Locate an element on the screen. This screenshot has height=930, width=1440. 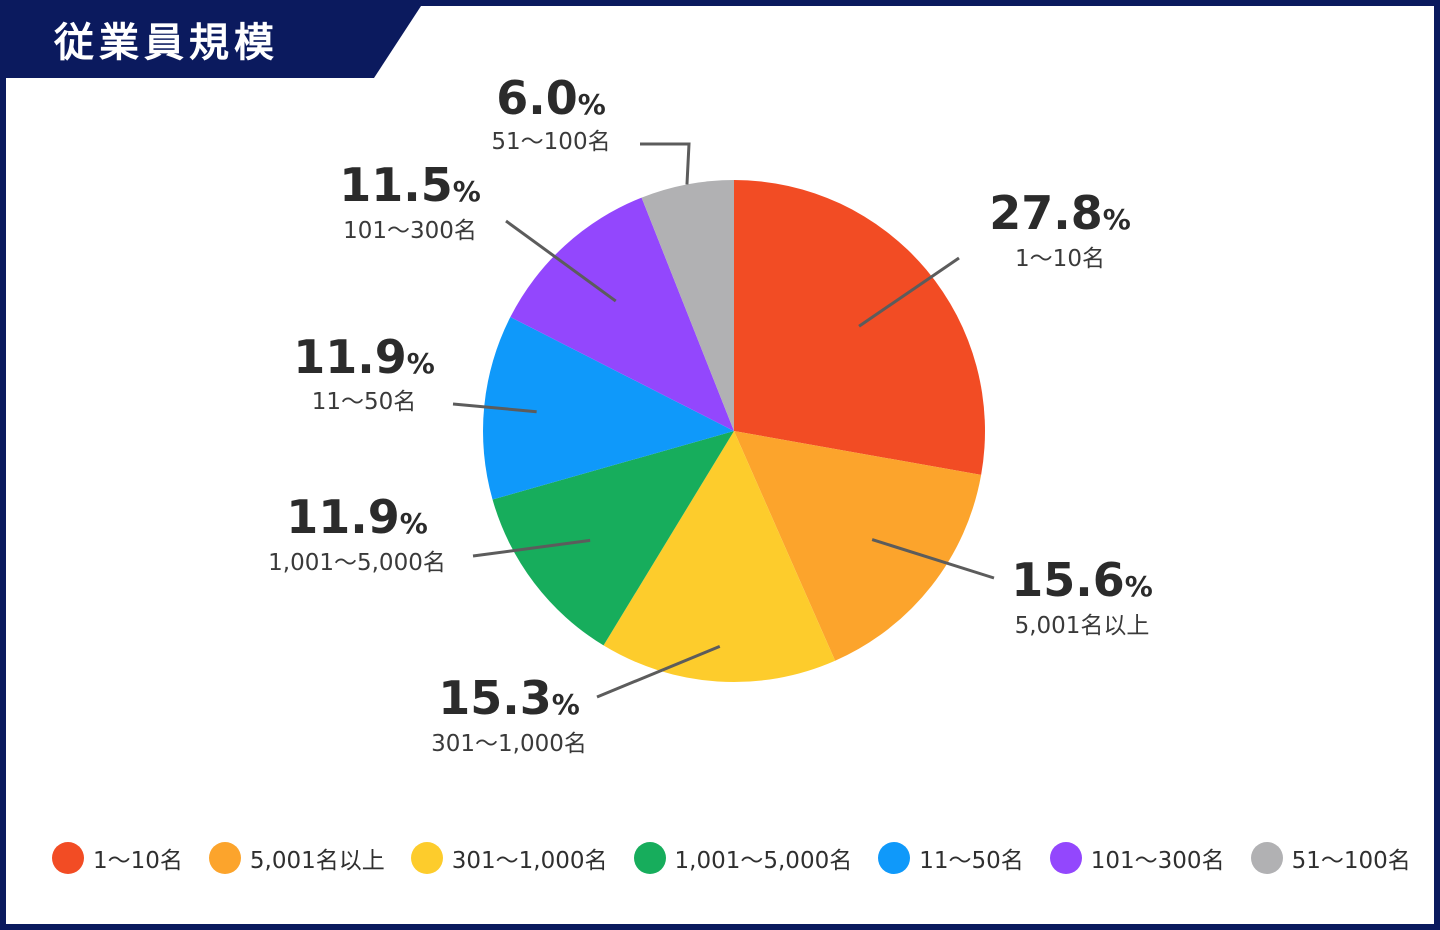
title-bar: 従業員規模 is located at coordinates (213, 45).